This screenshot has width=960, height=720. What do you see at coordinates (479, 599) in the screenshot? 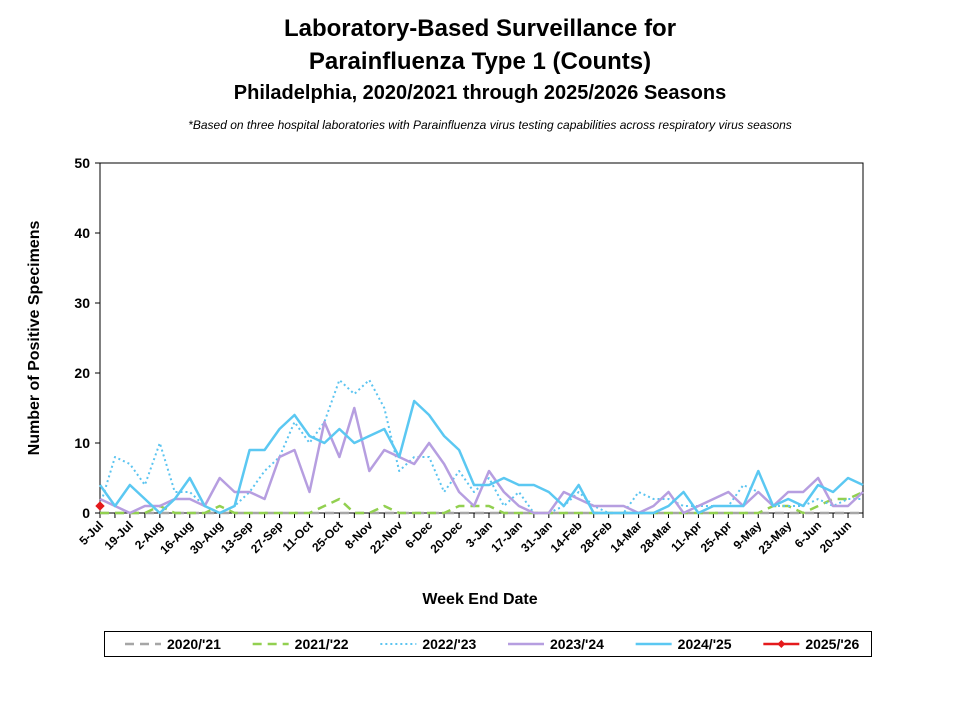
I see `x-axis-label: Week End Date` at bounding box center [479, 599].